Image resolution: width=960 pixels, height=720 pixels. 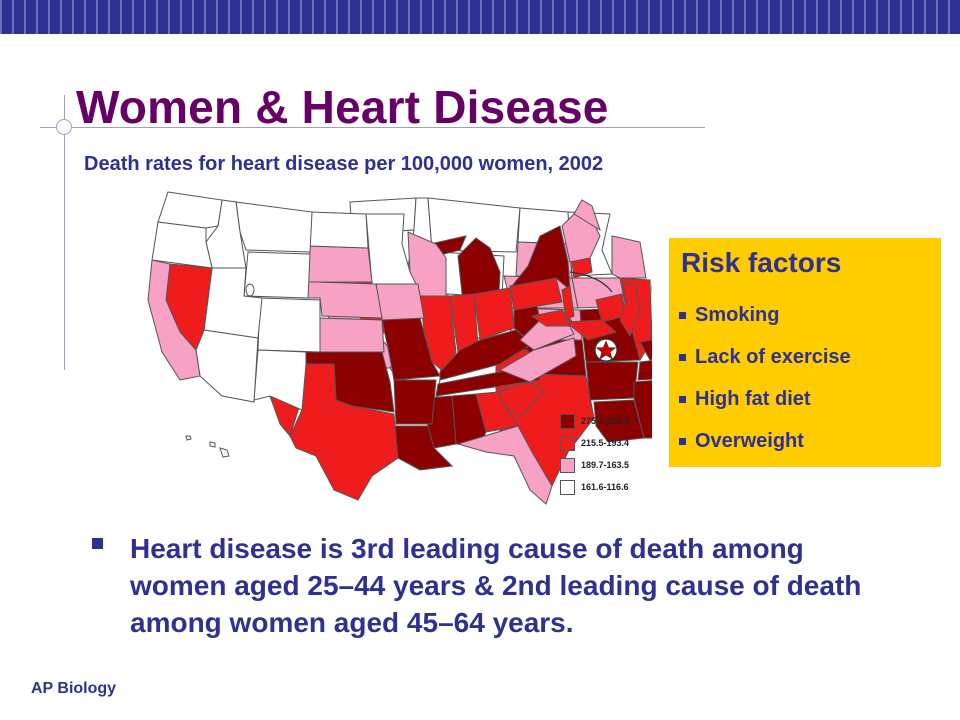 I want to click on footer-label: AP Biology, so click(x=74, y=688).